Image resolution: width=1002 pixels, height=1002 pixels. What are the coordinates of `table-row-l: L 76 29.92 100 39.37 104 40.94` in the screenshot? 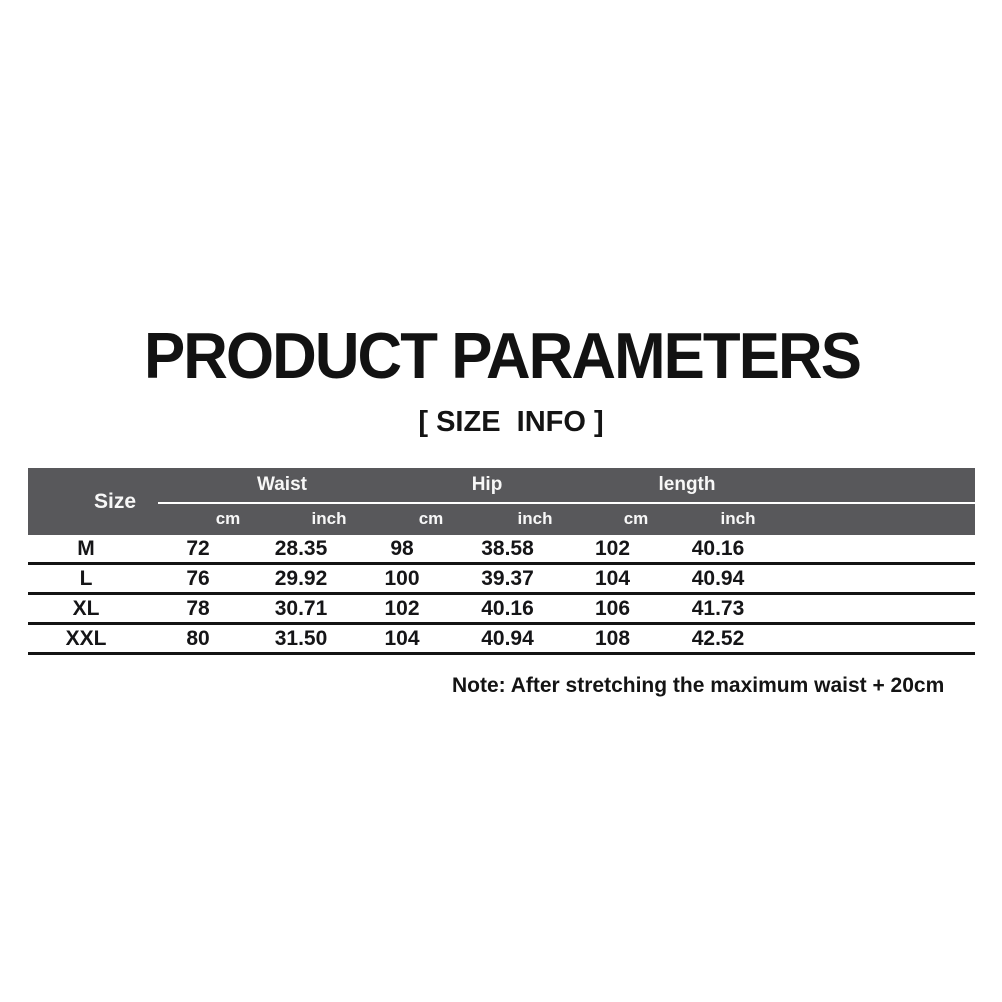 It's located at (501, 580).